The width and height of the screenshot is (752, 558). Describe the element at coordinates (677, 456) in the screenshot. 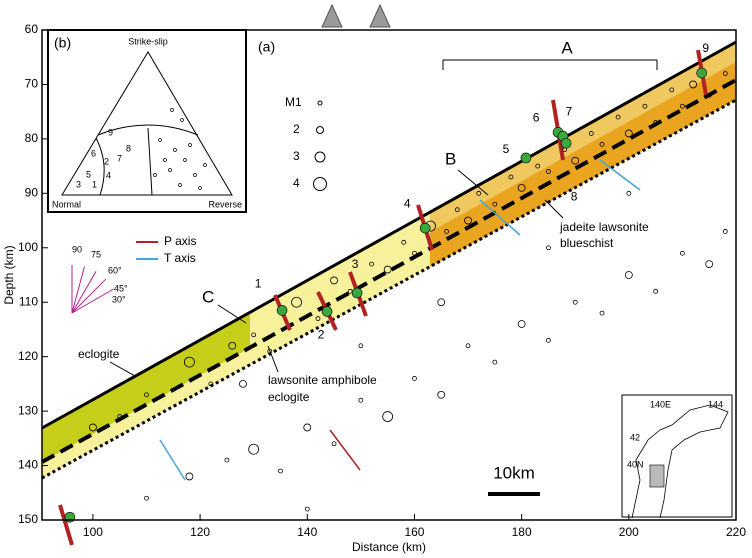

I see `inset-map` at that location.